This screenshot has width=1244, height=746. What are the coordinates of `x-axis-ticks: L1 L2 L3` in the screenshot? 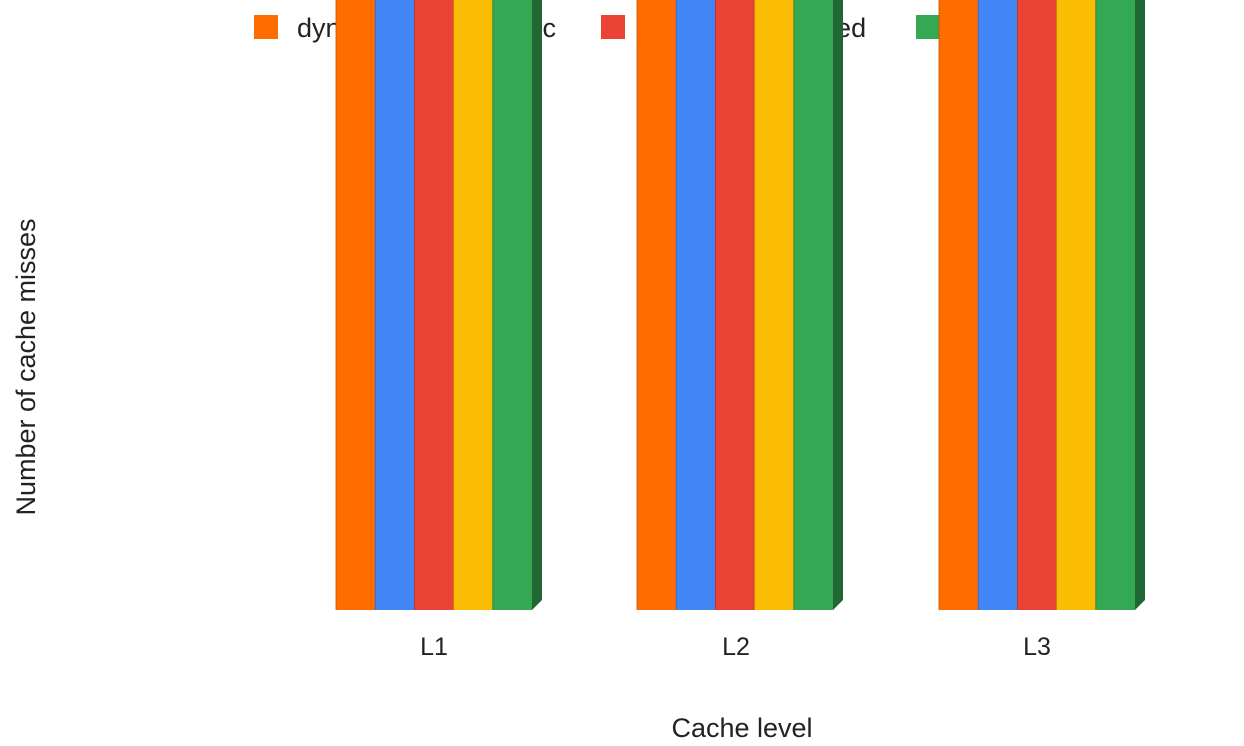 It's located at (735, 647).